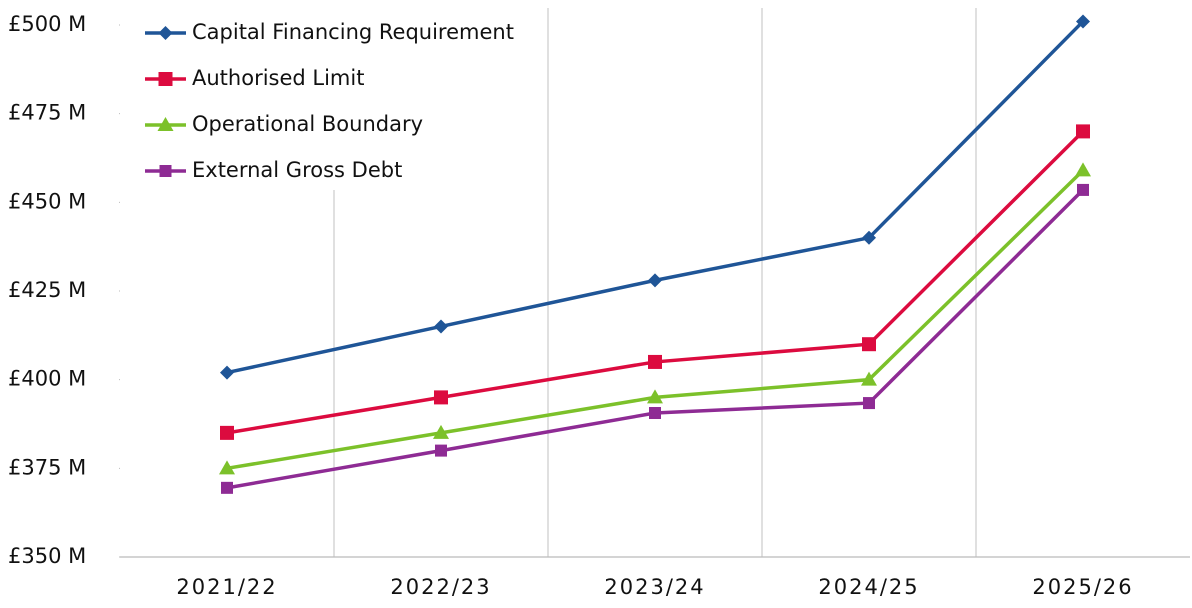  I want to click on x-tick-label: 2022/23, so click(440, 587).